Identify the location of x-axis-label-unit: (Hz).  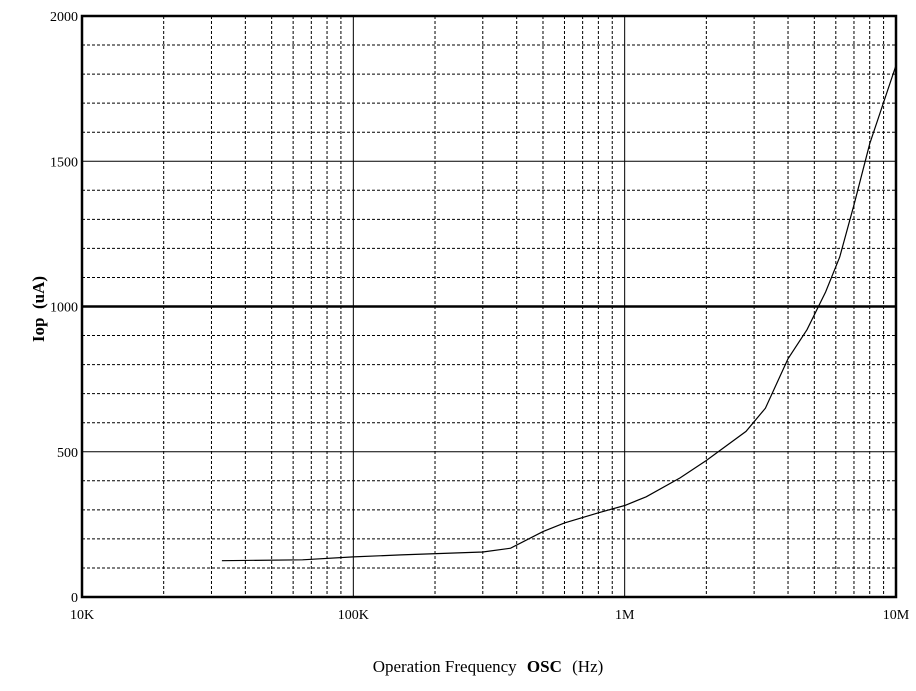
(587, 666).